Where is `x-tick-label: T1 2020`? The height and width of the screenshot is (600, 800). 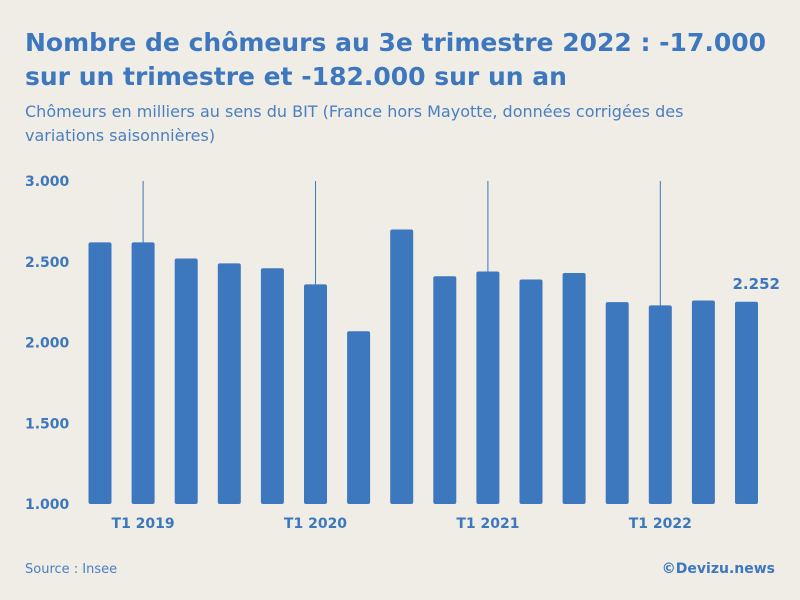
x-tick-label: T1 2020 is located at coordinates (315, 524).